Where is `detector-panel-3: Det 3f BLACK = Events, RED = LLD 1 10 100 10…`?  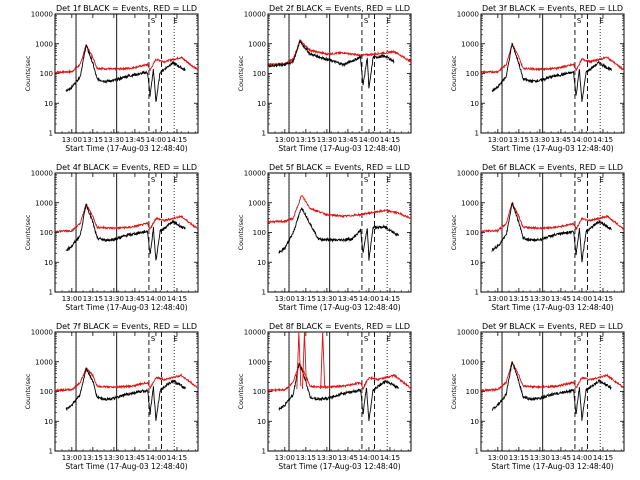
detector-panel-3: Det 3f BLACK = Events, RED = LLD 1 10 100 10… is located at coordinates (537, 78).